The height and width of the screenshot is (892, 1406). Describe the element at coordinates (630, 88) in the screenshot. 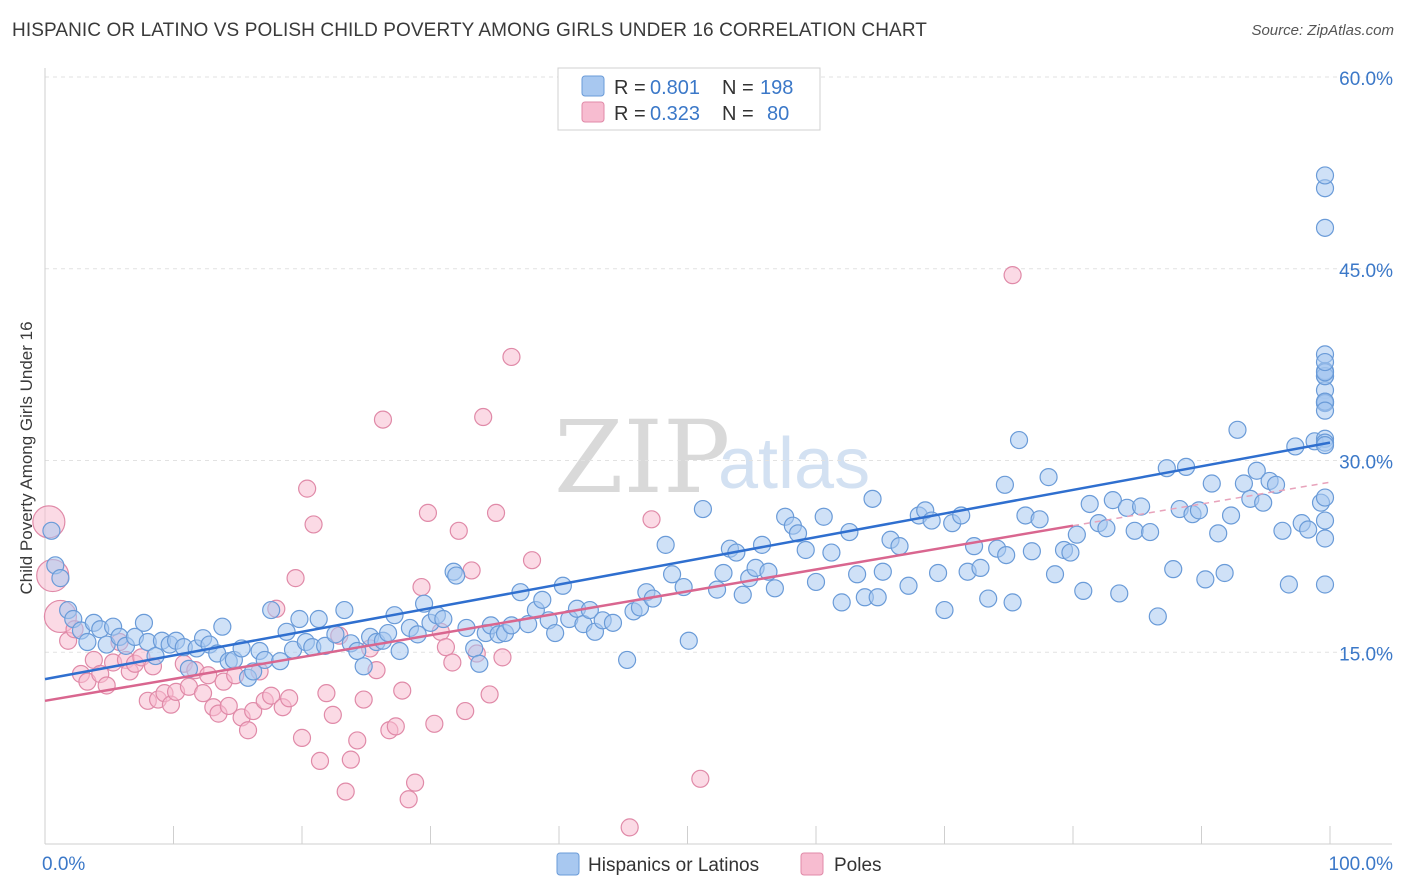

I see `legend-r-label-hispanics: R =` at that location.